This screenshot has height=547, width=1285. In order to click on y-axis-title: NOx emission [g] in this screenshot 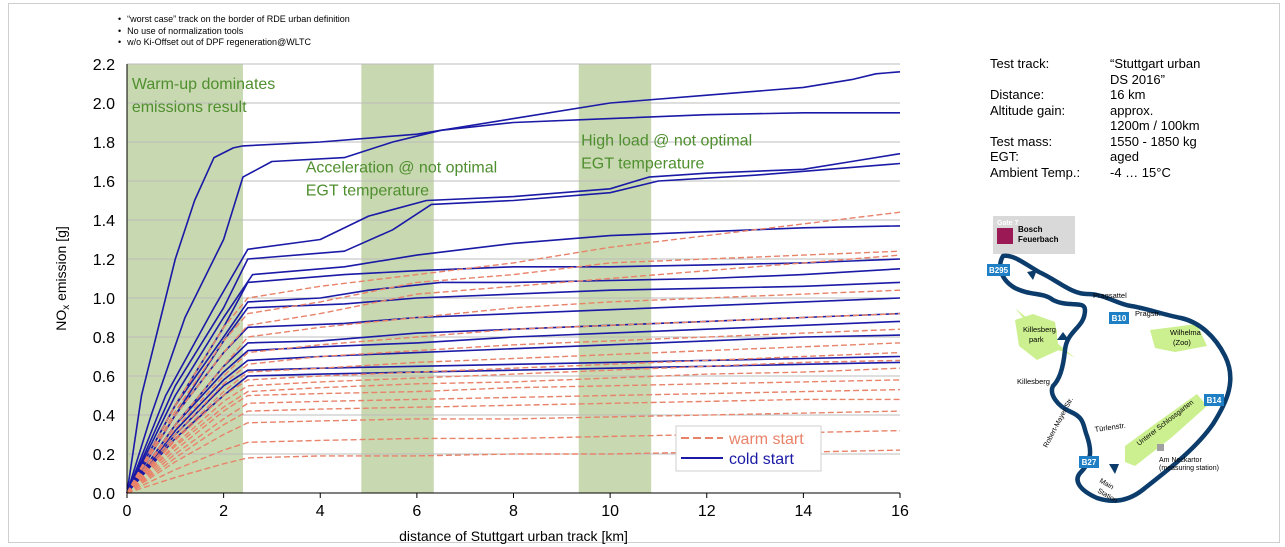, I will do `click(62, 278)`.